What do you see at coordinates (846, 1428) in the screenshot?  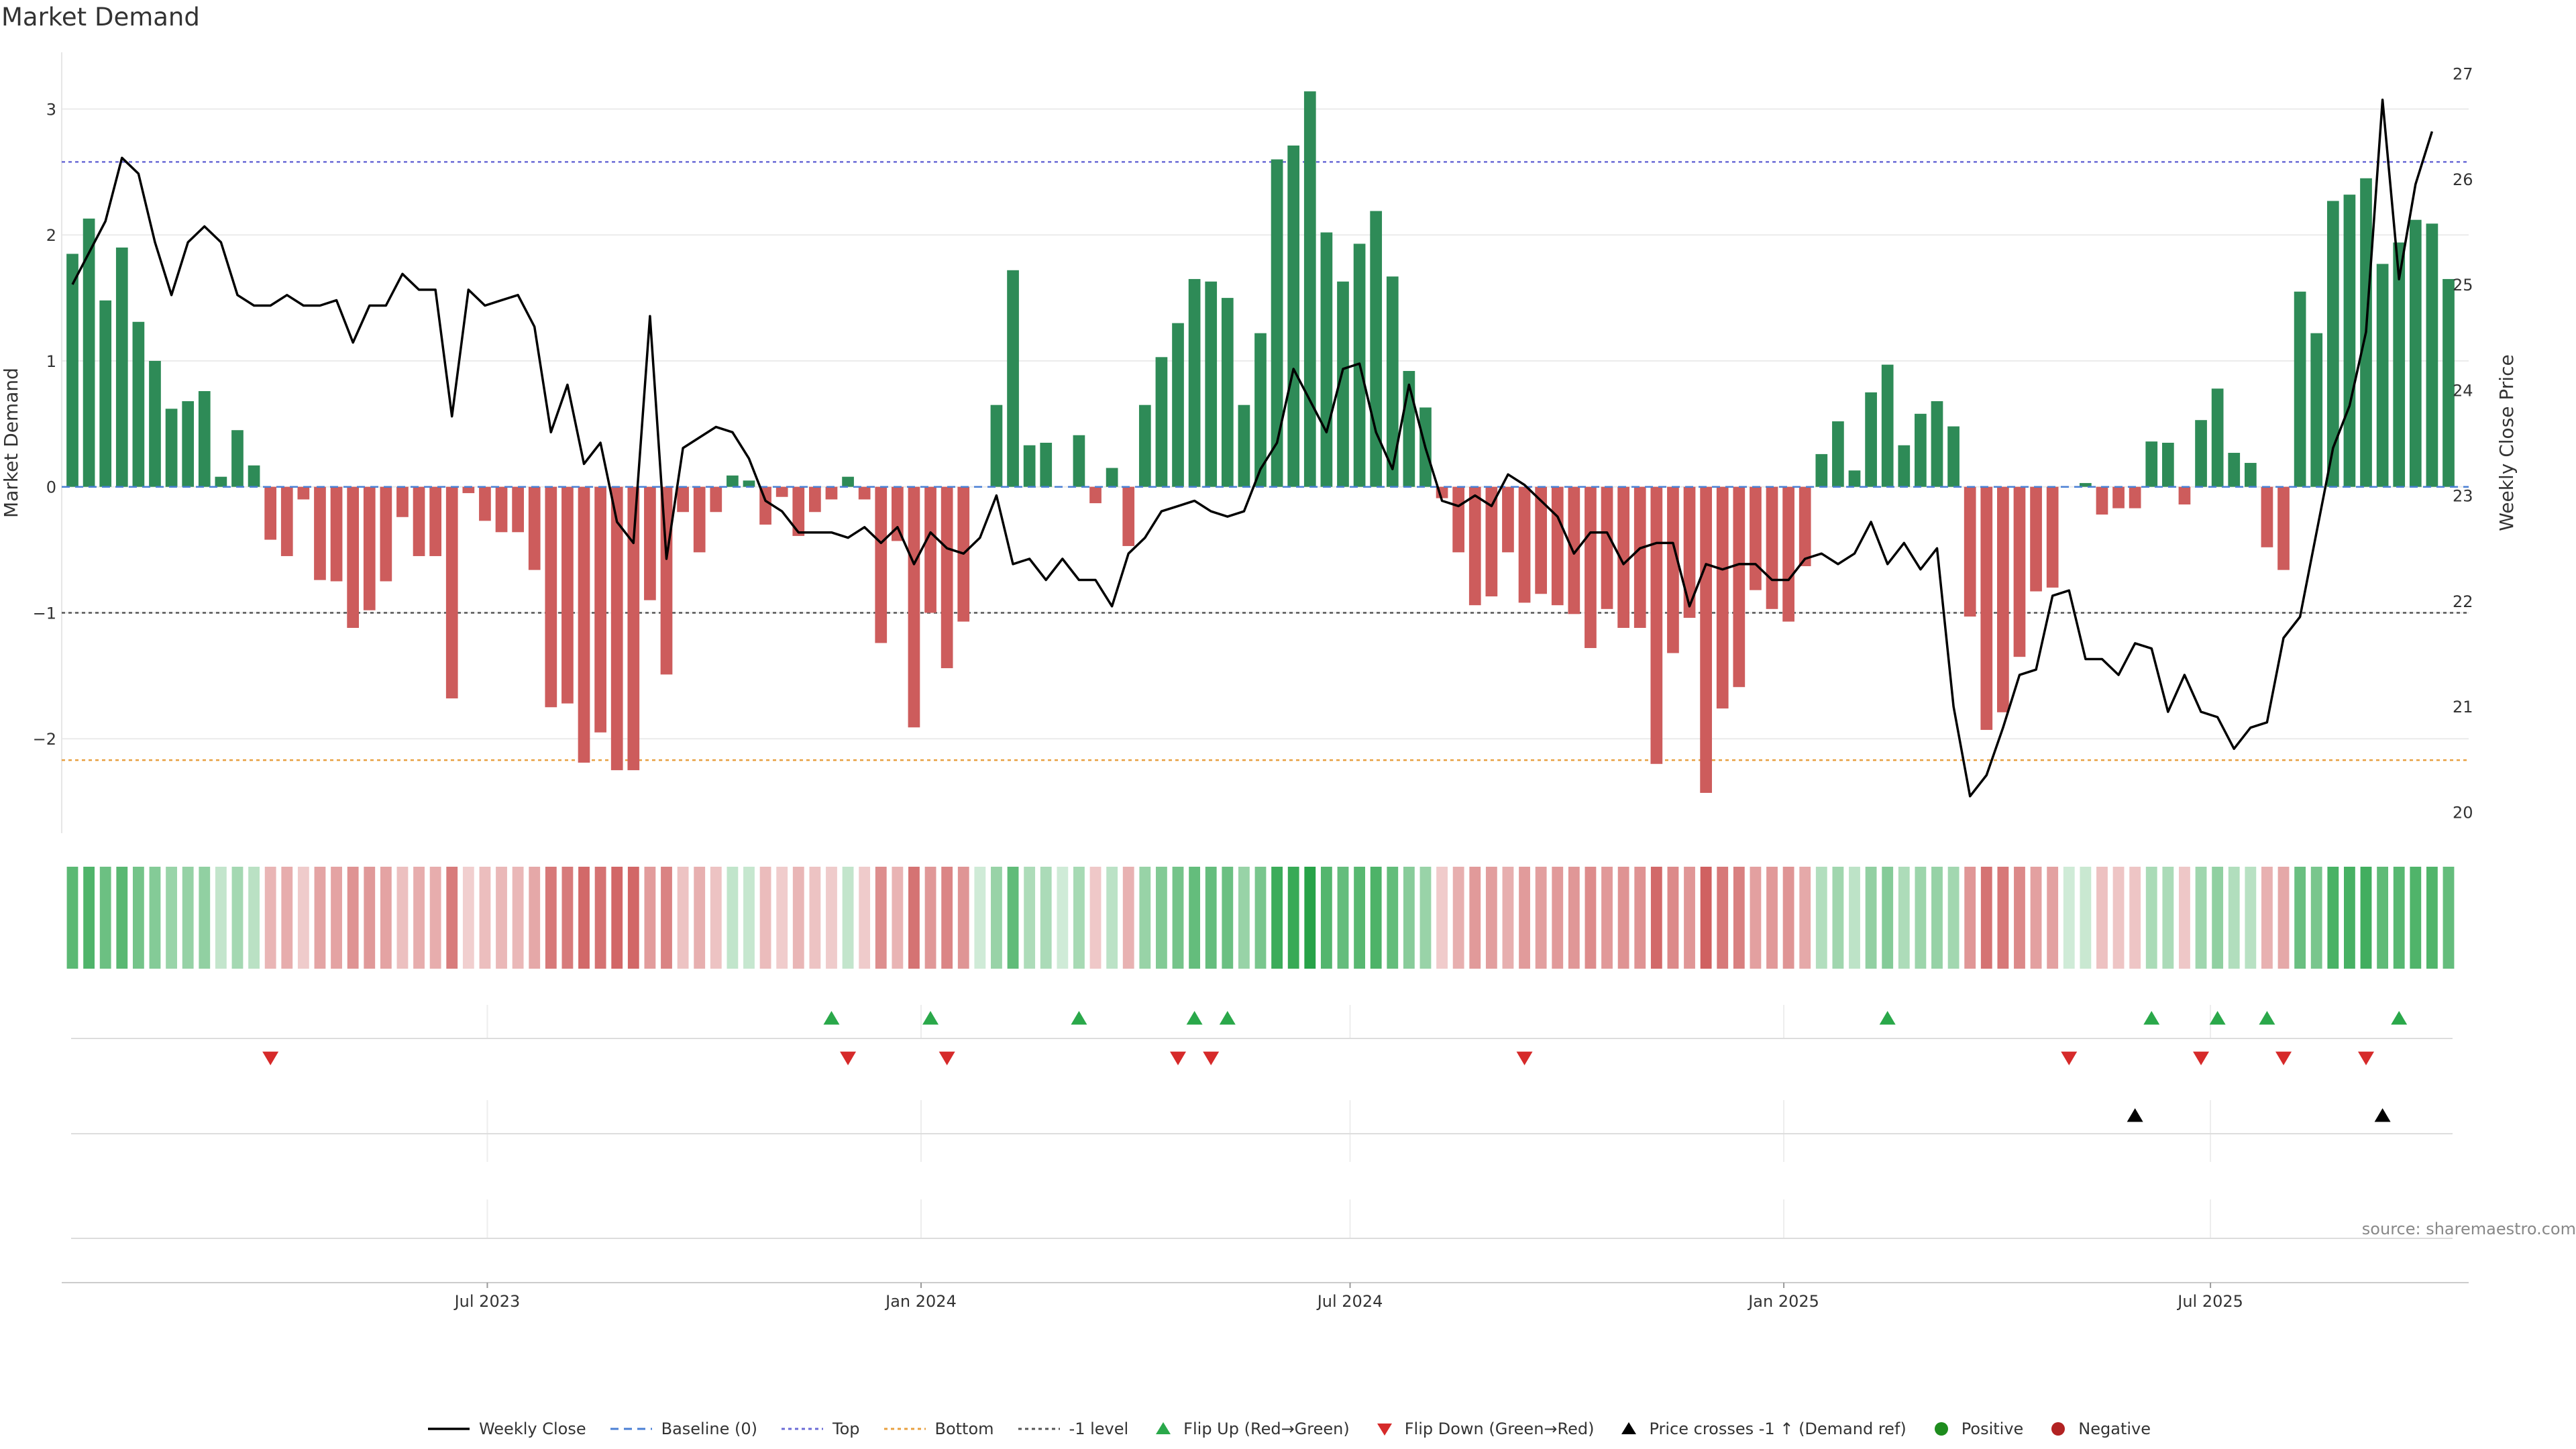 I see `legend-label: Top` at bounding box center [846, 1428].